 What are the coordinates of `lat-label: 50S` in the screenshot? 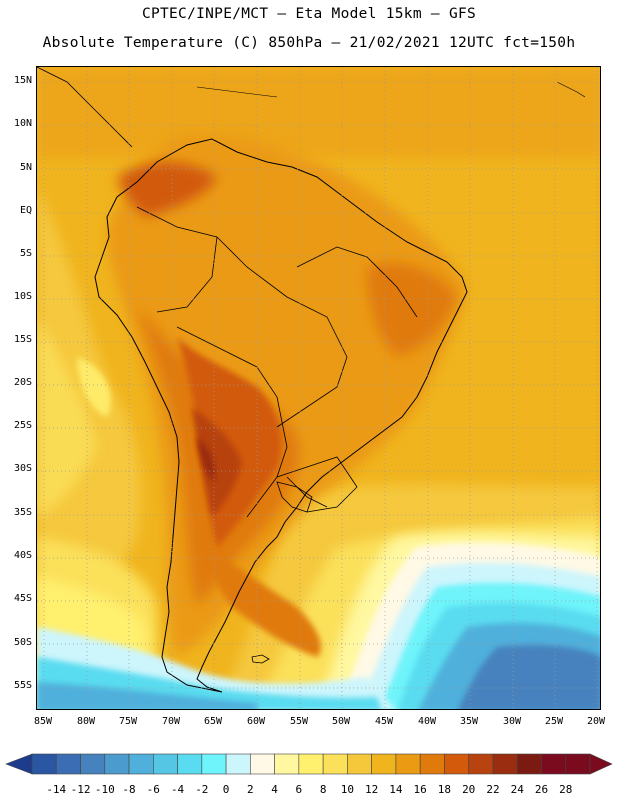 It's located at (22, 642).